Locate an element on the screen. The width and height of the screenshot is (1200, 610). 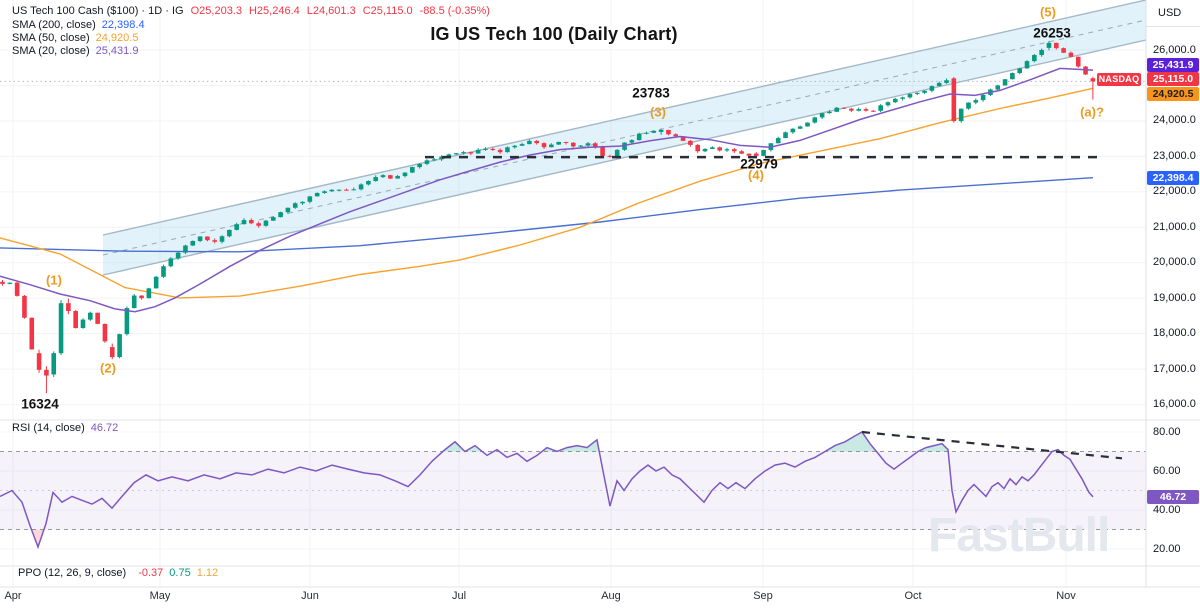
sma200-line is located at coordinates (547, 215).